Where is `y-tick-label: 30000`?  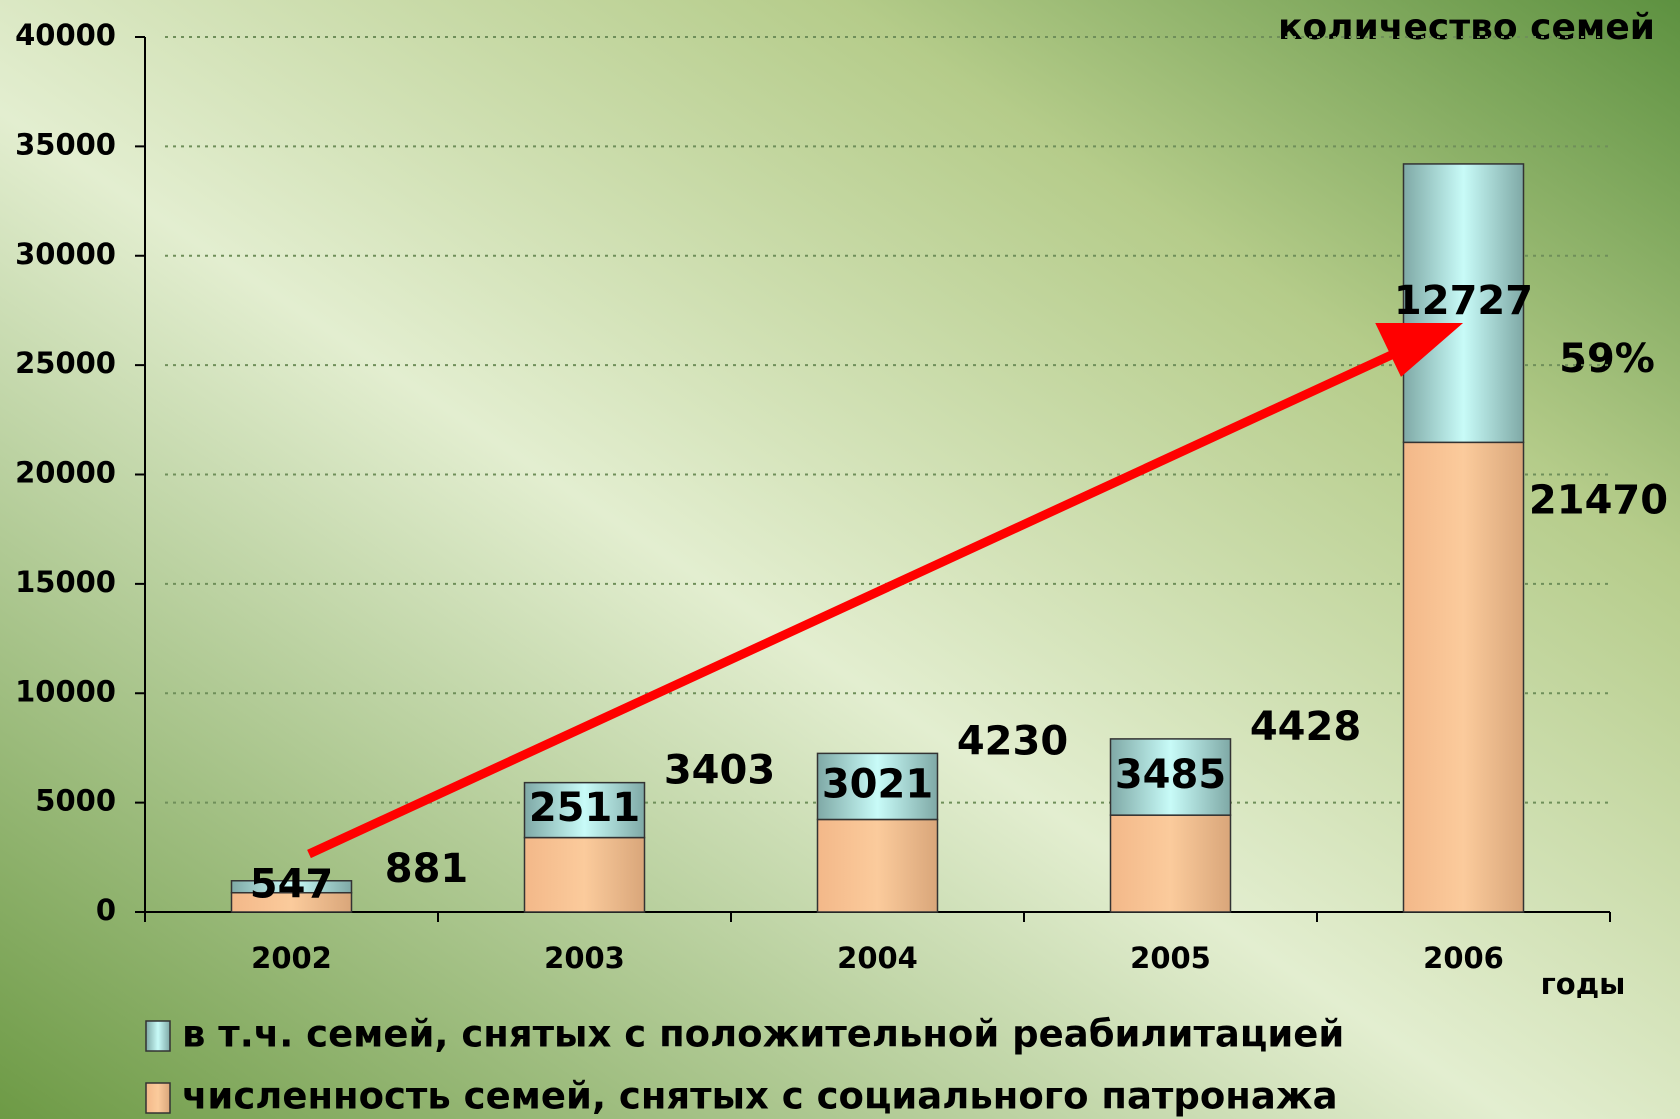
y-tick-label: 30000 is located at coordinates (65, 254).